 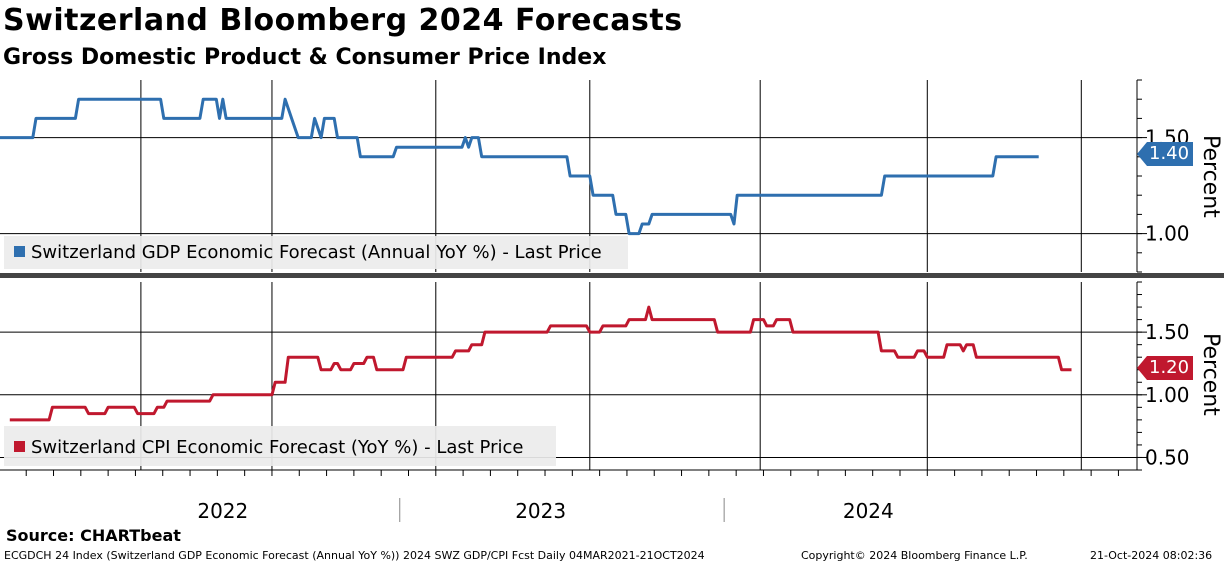 I want to click on x-year-label-2024: 2024, so click(x=868, y=511).